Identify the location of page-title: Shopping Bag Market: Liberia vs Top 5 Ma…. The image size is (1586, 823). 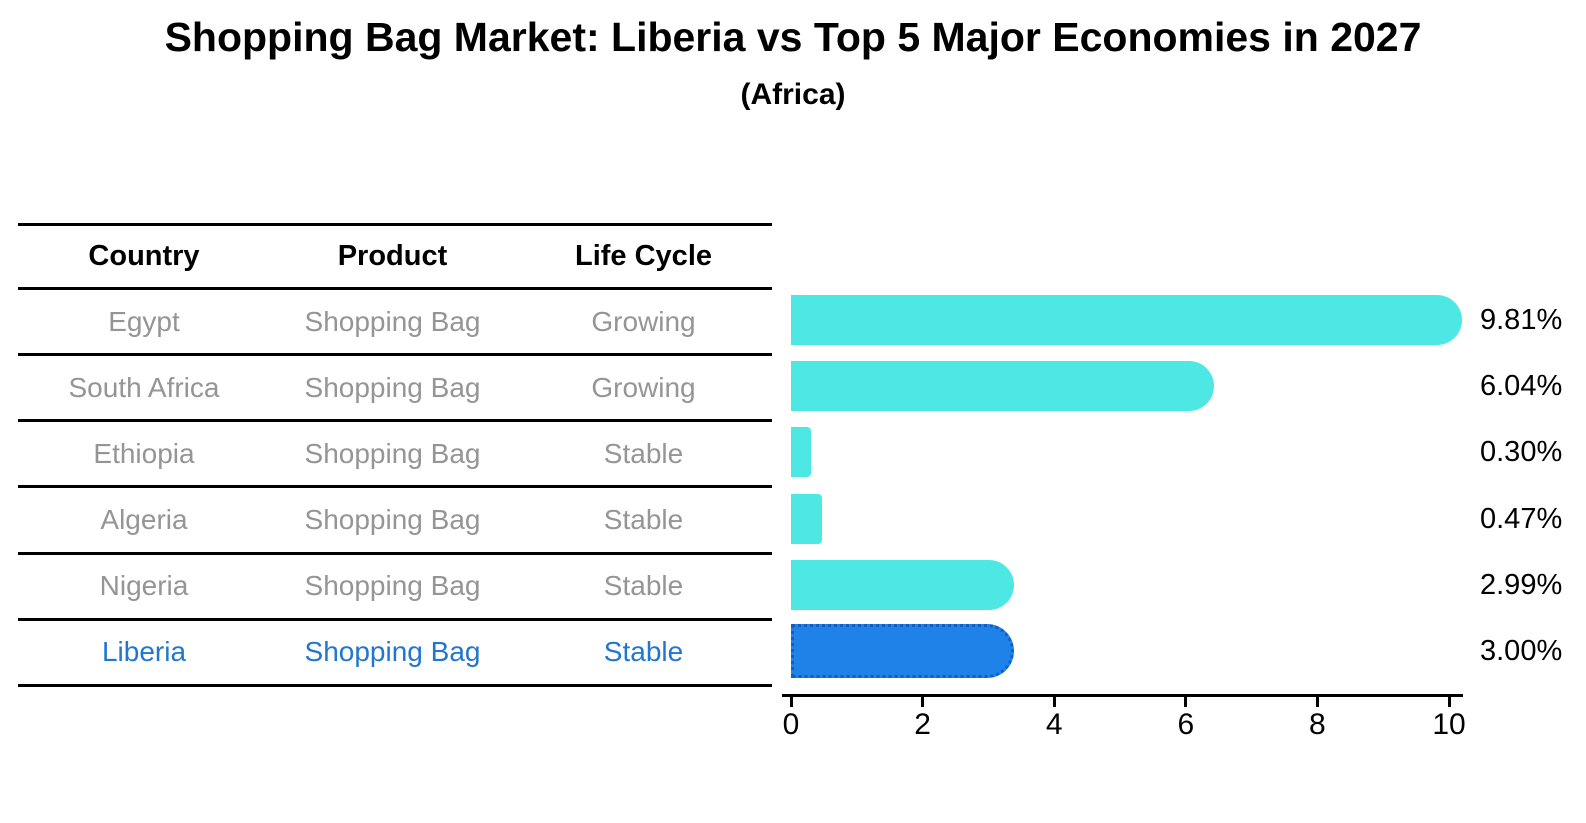
(793, 37).